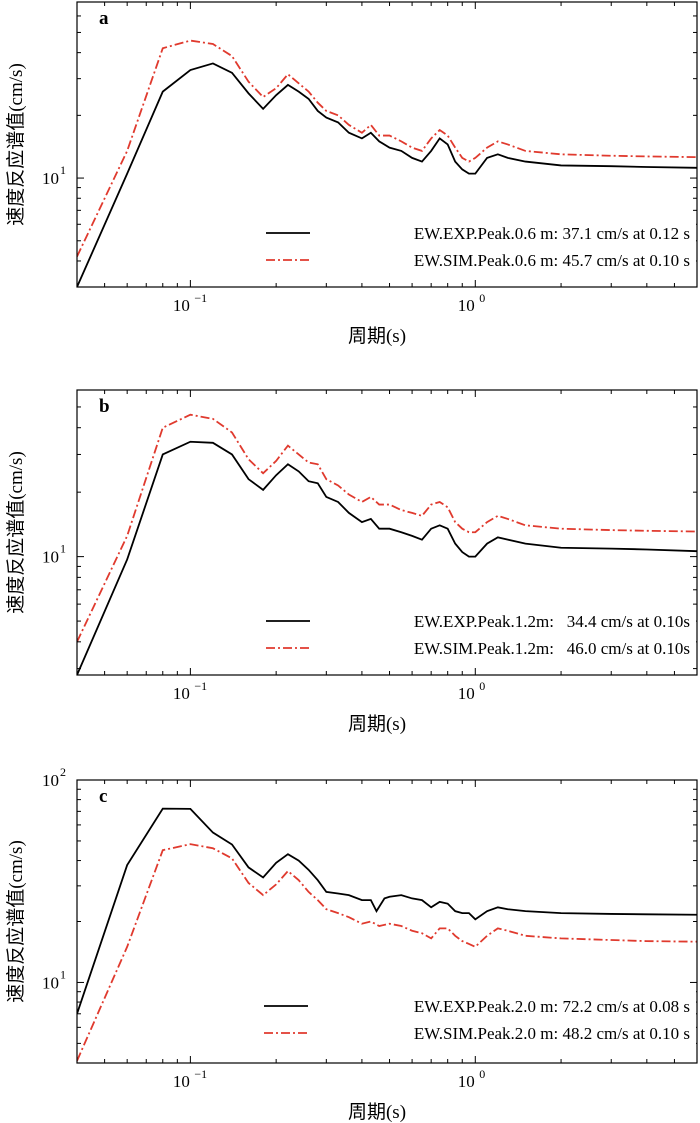 The width and height of the screenshot is (700, 1123). What do you see at coordinates (552, 621) in the screenshot?
I see `legend-label-exp: EW.EXP.Peak.1.2m: 34.4 cm/s at 0.10s` at bounding box center [552, 621].